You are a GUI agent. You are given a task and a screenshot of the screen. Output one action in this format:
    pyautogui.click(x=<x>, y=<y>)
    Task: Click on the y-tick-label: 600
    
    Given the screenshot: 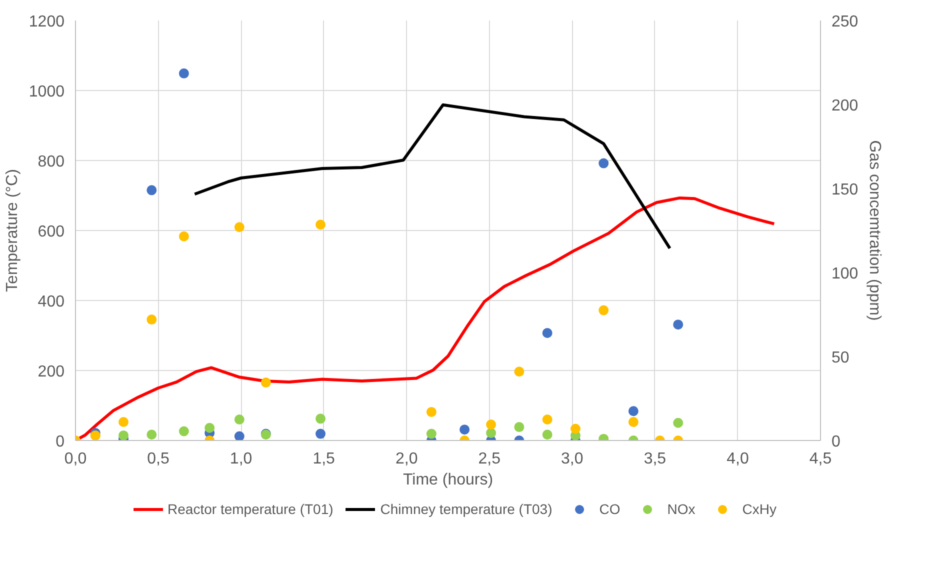 What is the action you would take?
    pyautogui.click(x=51, y=232)
    